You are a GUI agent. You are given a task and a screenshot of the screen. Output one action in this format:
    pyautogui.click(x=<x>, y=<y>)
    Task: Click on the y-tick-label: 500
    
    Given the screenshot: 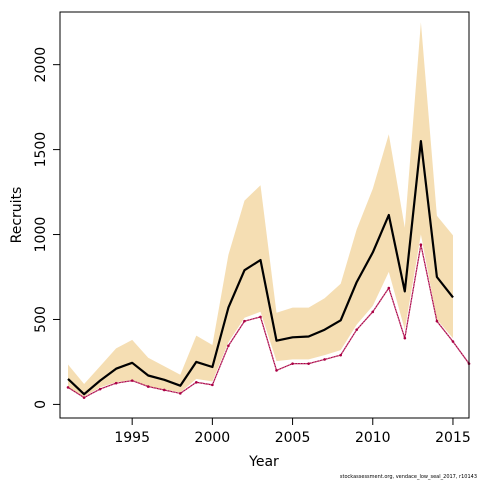 What is the action you would take?
    pyautogui.click(x=41, y=319)
    